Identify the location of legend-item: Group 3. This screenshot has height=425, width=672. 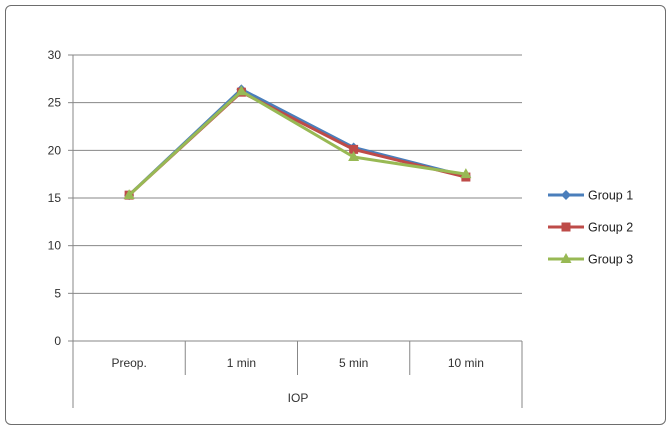
(590, 260).